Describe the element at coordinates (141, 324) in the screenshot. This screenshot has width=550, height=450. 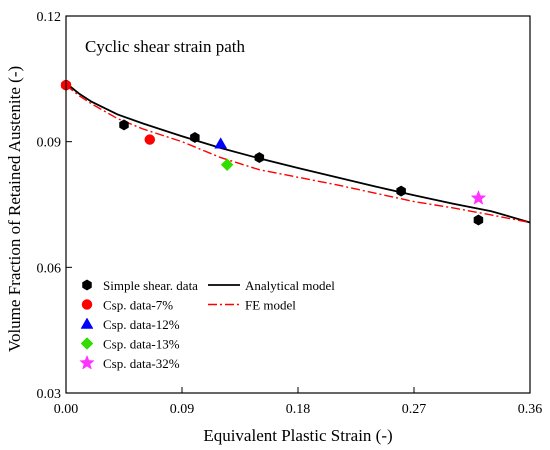
I see `legend-label-2: Csp. data-12%` at that location.